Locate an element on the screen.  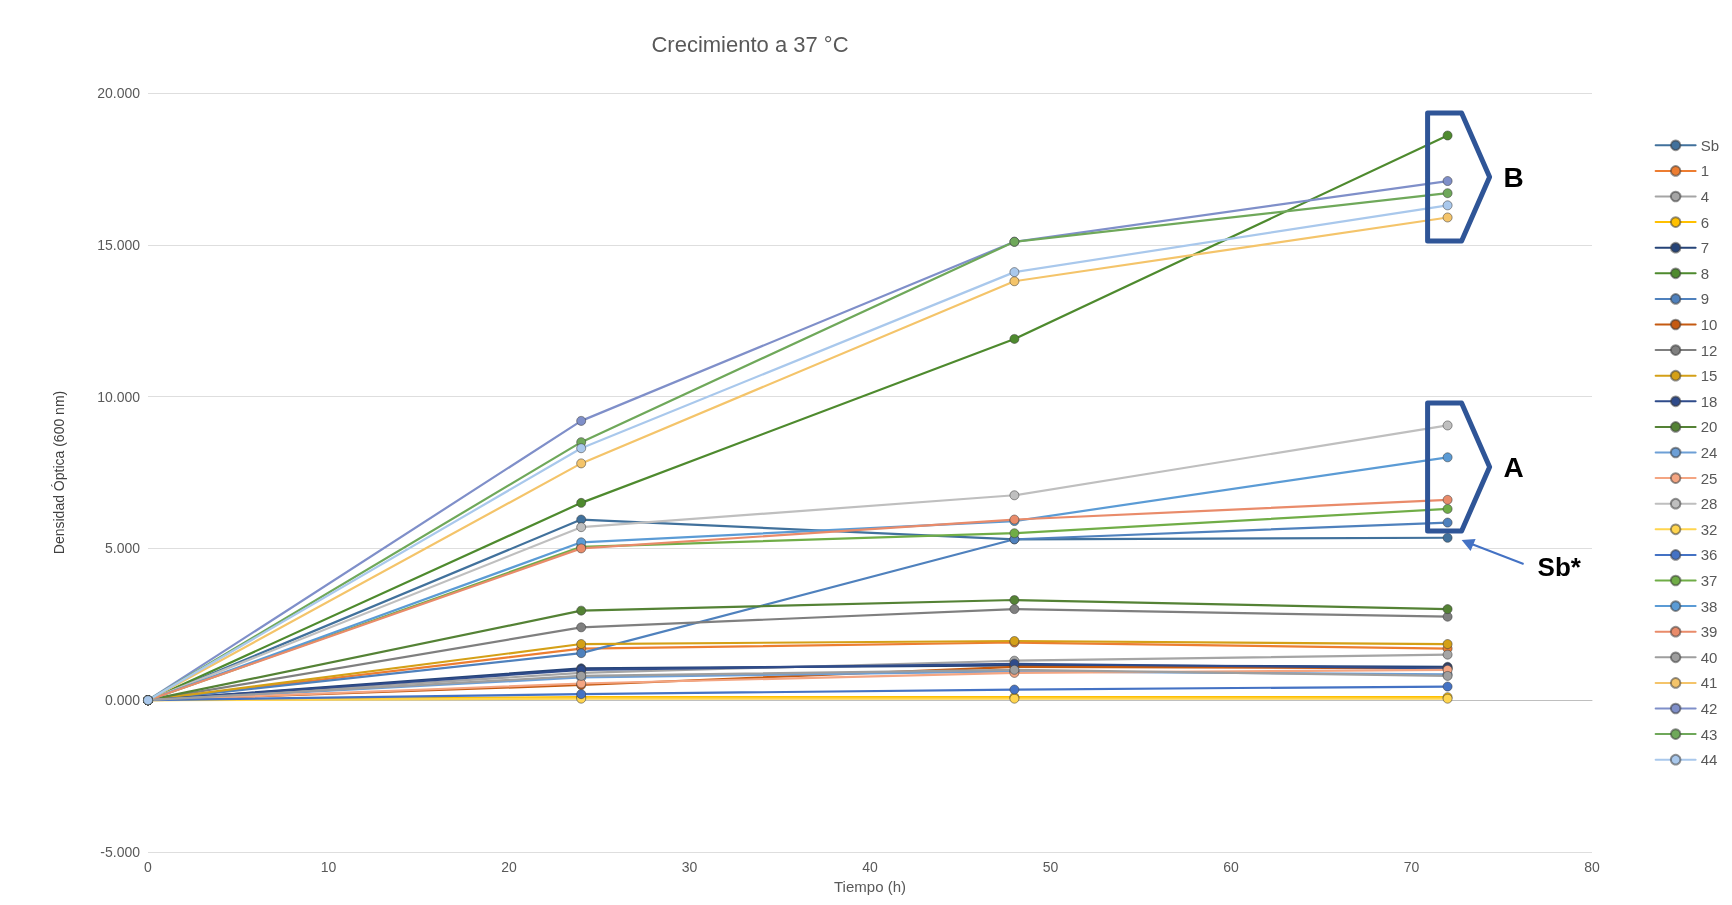
legend-label: 32 is located at coordinates (1709, 529).